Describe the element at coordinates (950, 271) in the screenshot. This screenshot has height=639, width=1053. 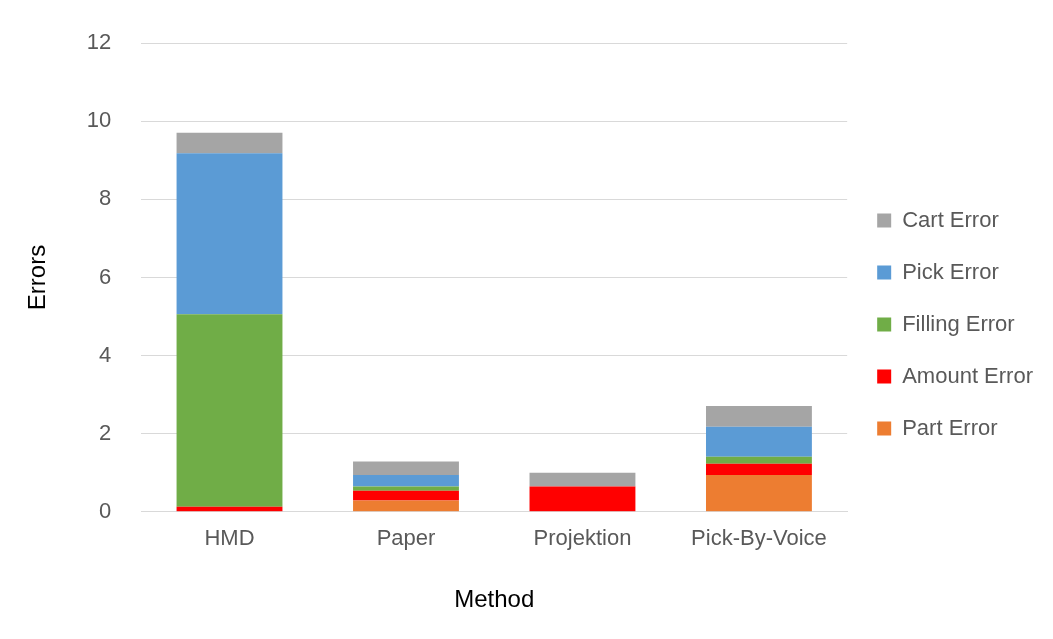
I see `legend-label: Pick Error` at that location.